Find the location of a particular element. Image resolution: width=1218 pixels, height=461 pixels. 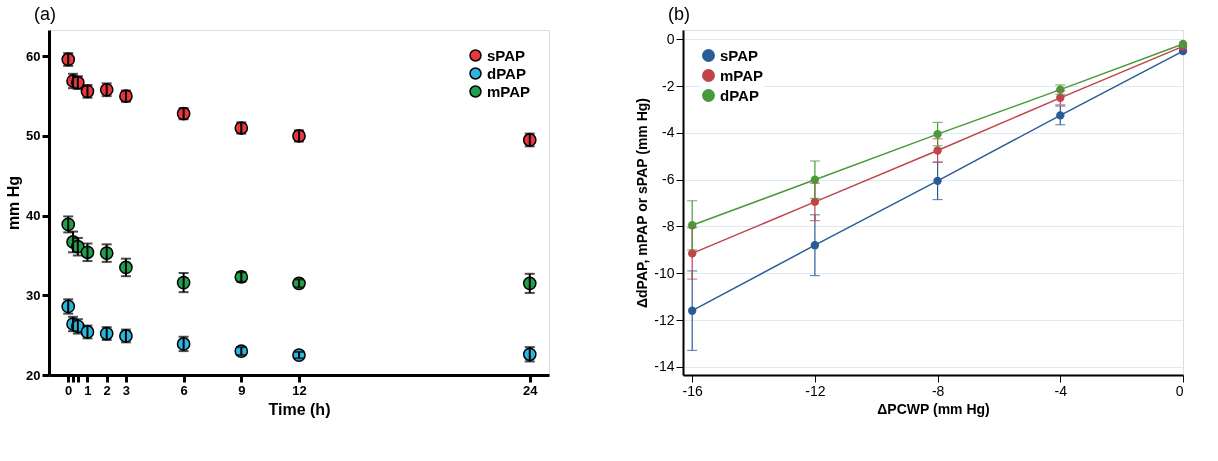

x-tick-label: 9 is located at coordinates (242, 390).